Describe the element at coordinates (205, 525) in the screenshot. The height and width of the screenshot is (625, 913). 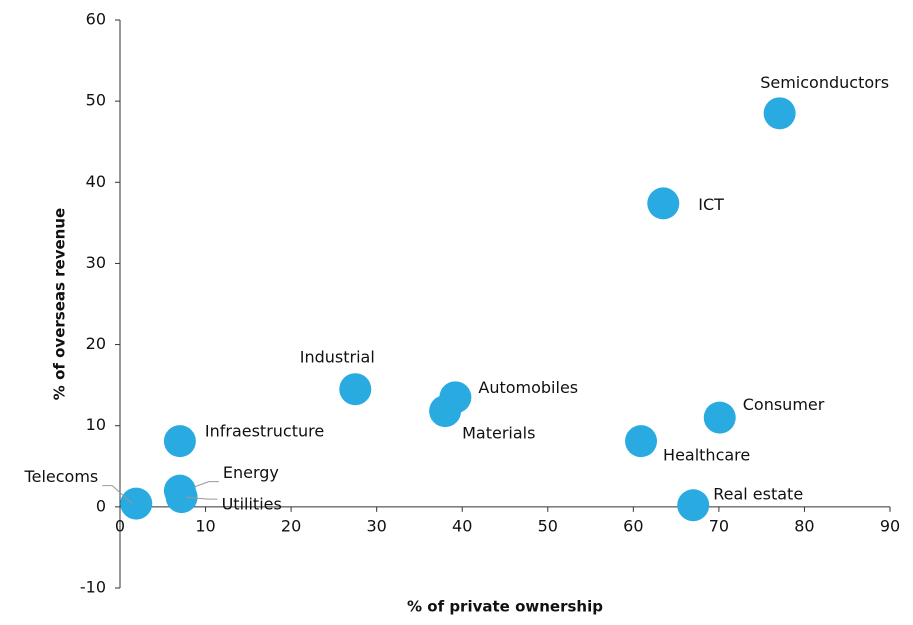
I see `x-tick-label: 10` at that location.